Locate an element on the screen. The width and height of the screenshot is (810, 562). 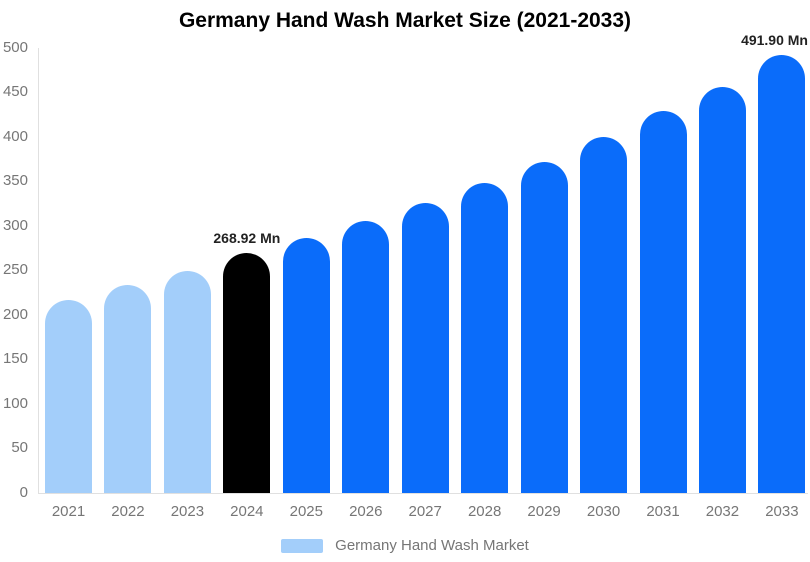
y-tick-label: 150 is located at coordinates (15, 359).